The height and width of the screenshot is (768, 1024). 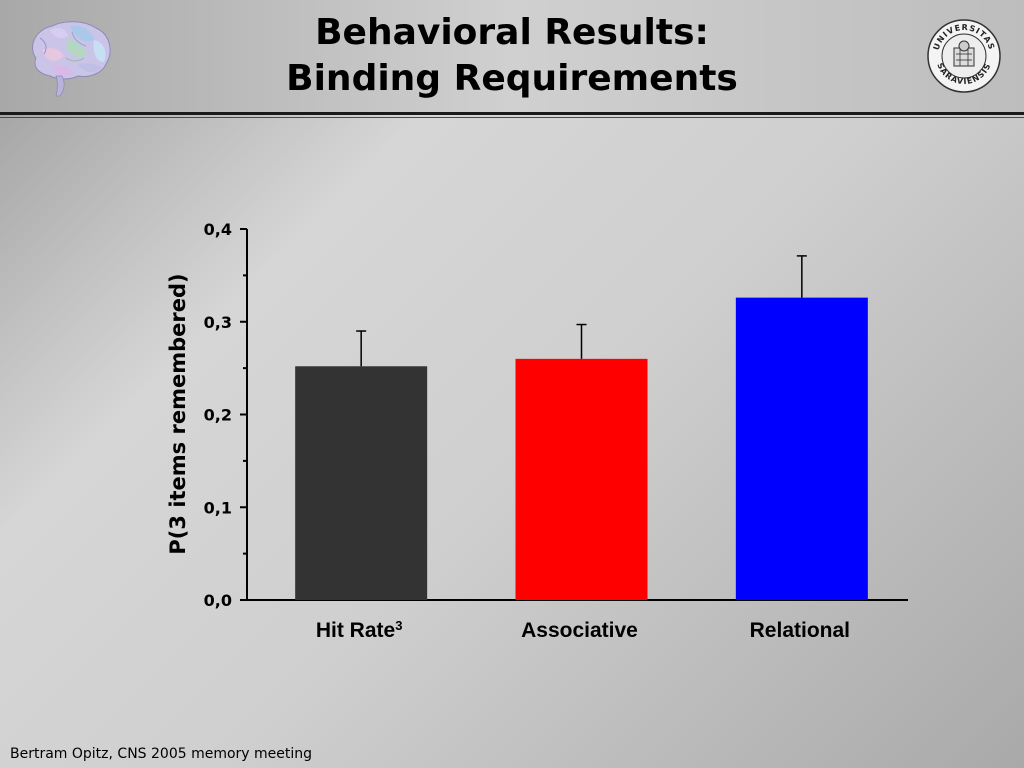 I want to click on y-tick-label: 0,3, so click(x=218, y=322).